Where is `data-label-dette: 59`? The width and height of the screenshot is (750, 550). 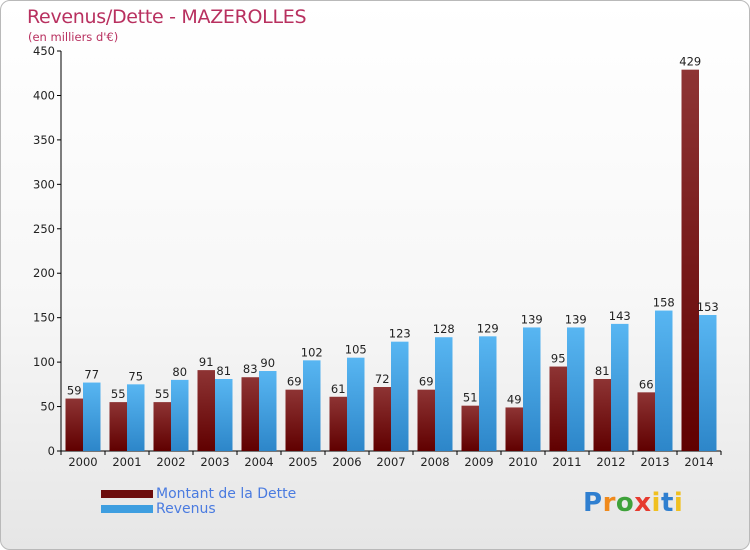 data-label-dette: 59 is located at coordinates (74, 391).